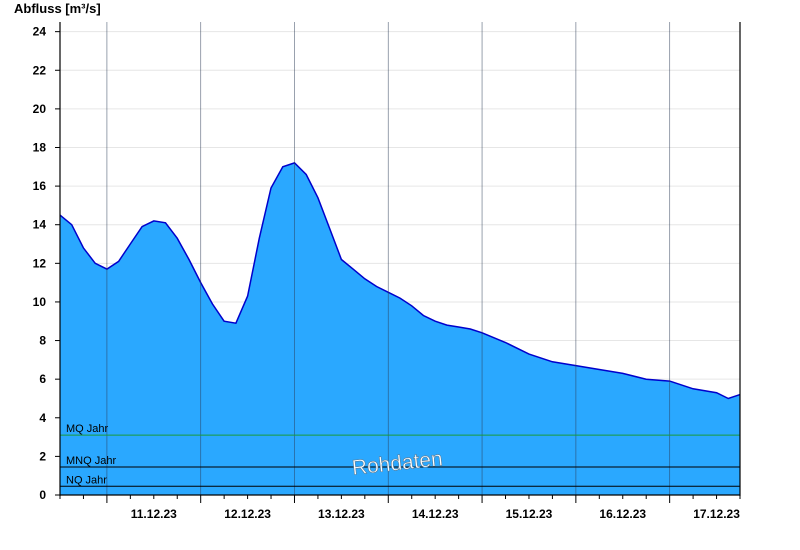 The width and height of the screenshot is (800, 550). I want to click on y-tick-label: 16, so click(40, 186).